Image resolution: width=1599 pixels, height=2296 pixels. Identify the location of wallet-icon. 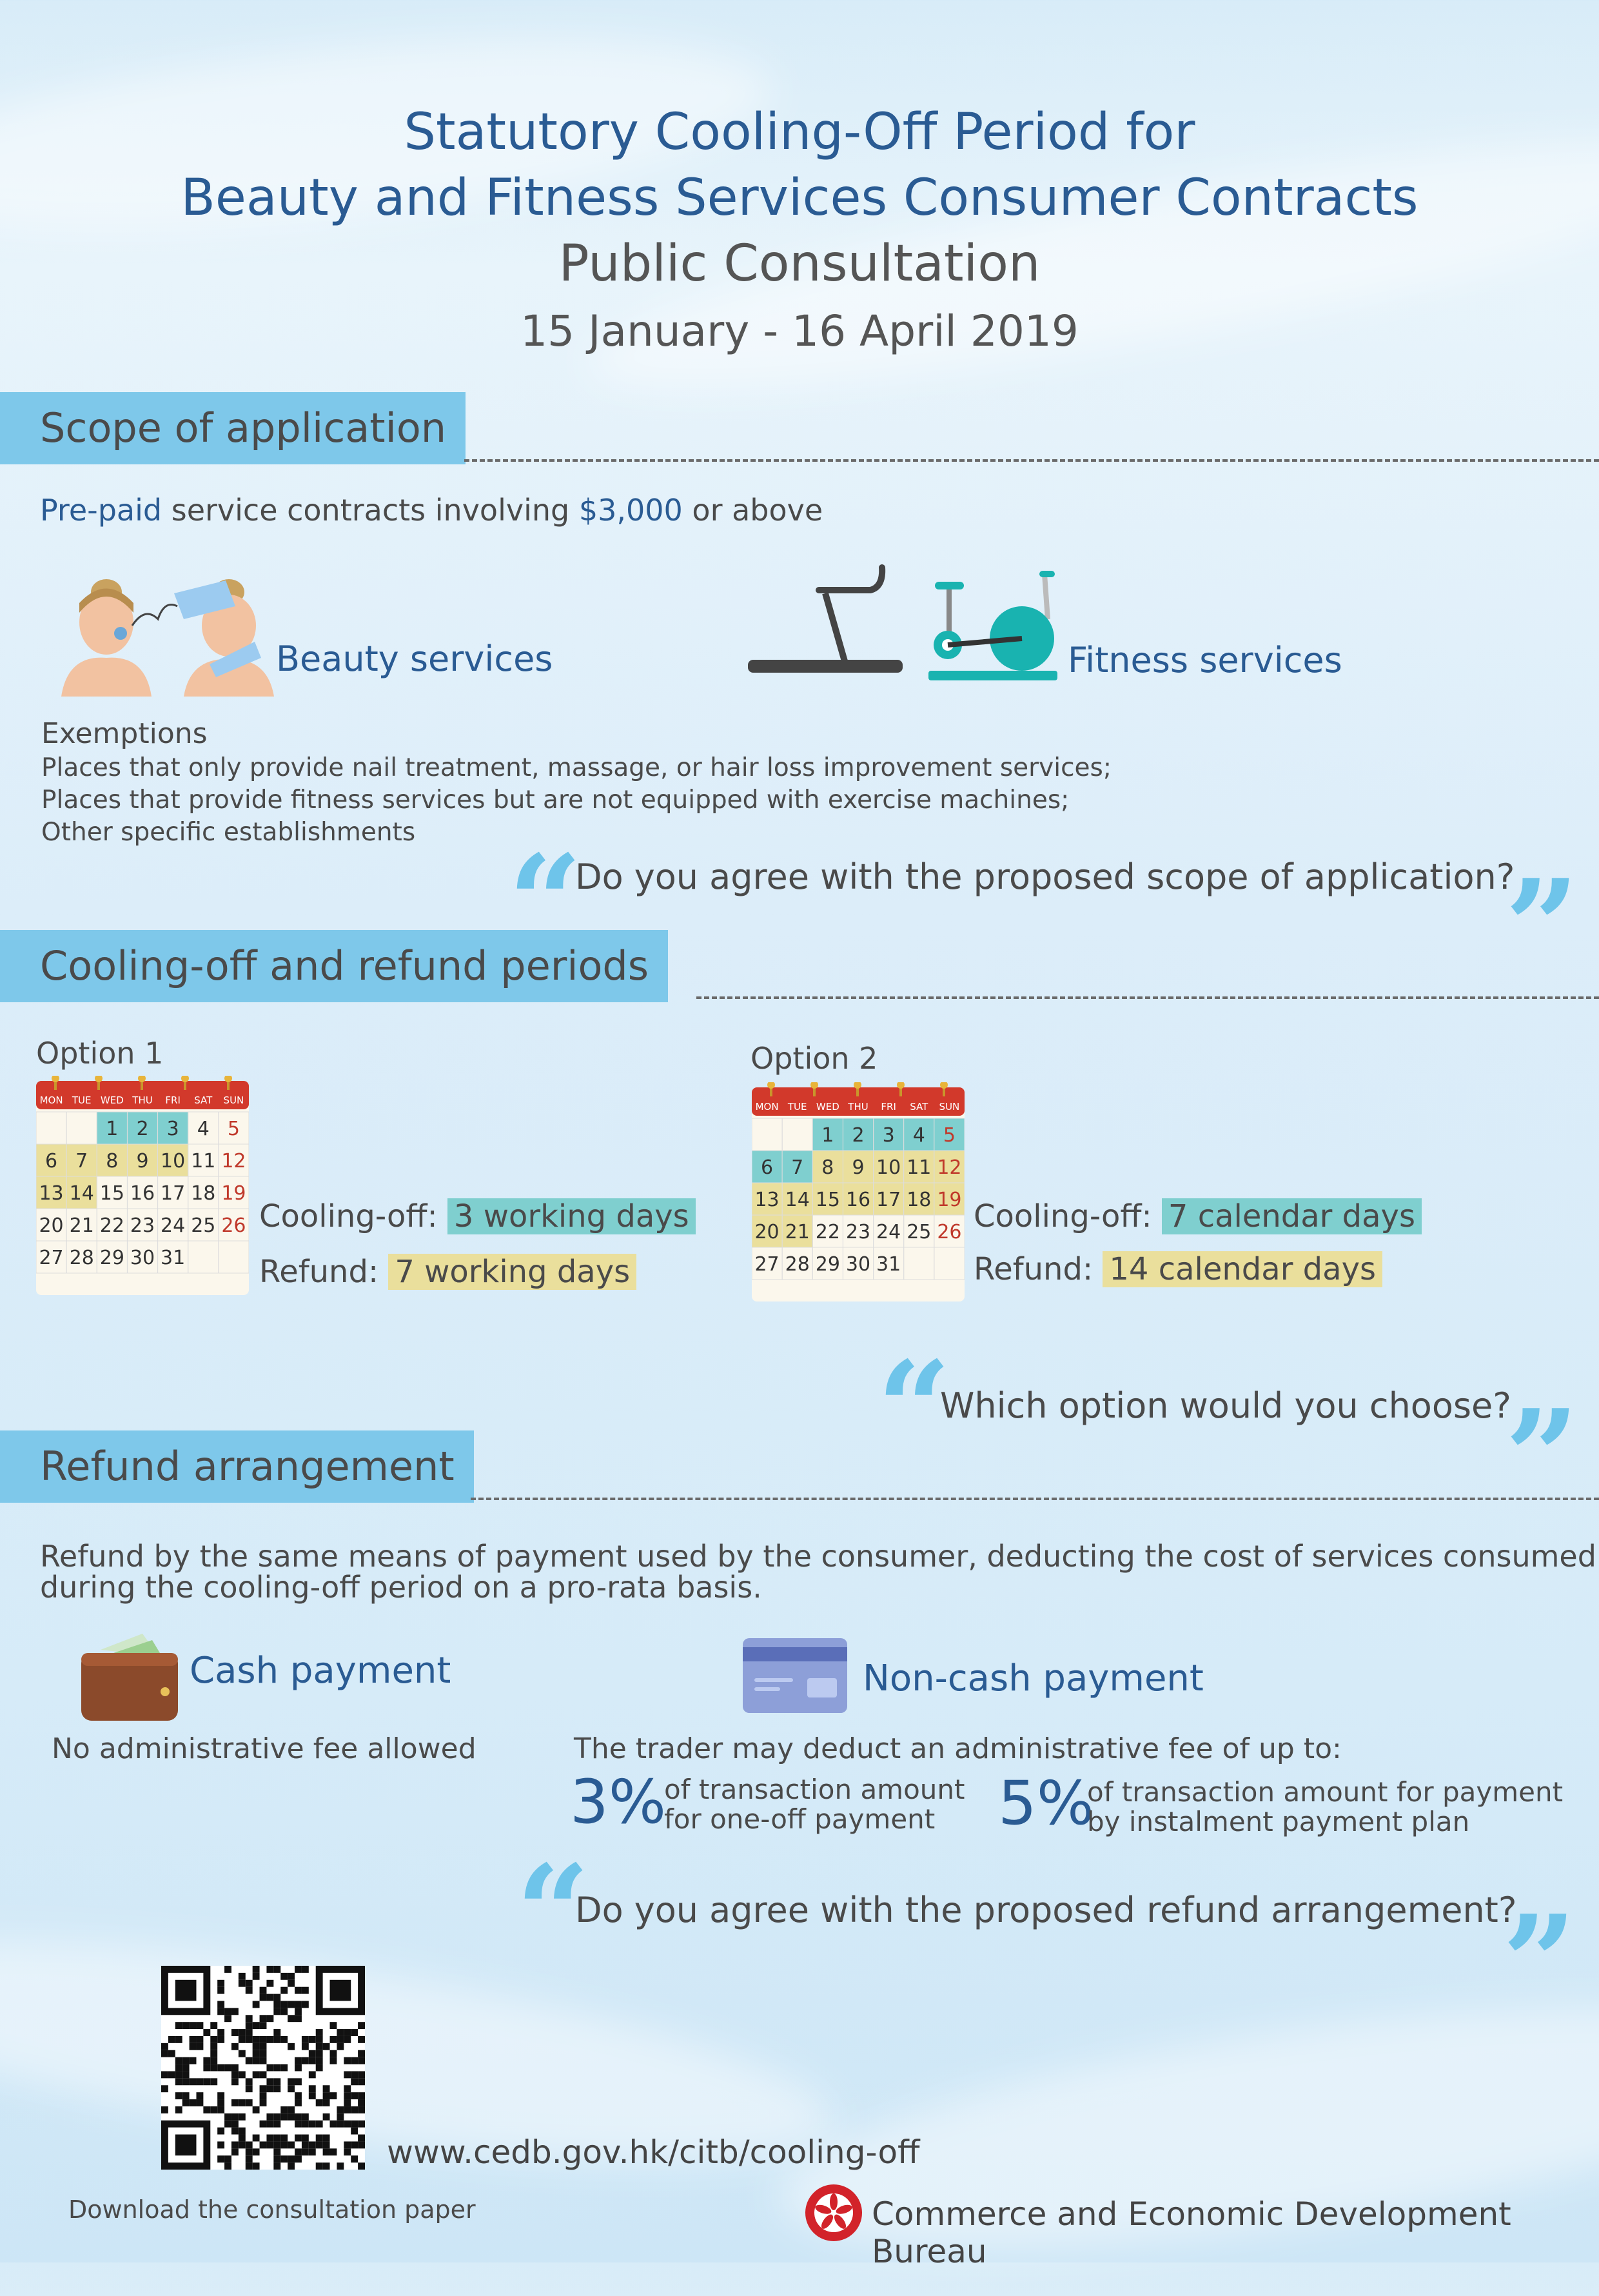
(129, 1677).